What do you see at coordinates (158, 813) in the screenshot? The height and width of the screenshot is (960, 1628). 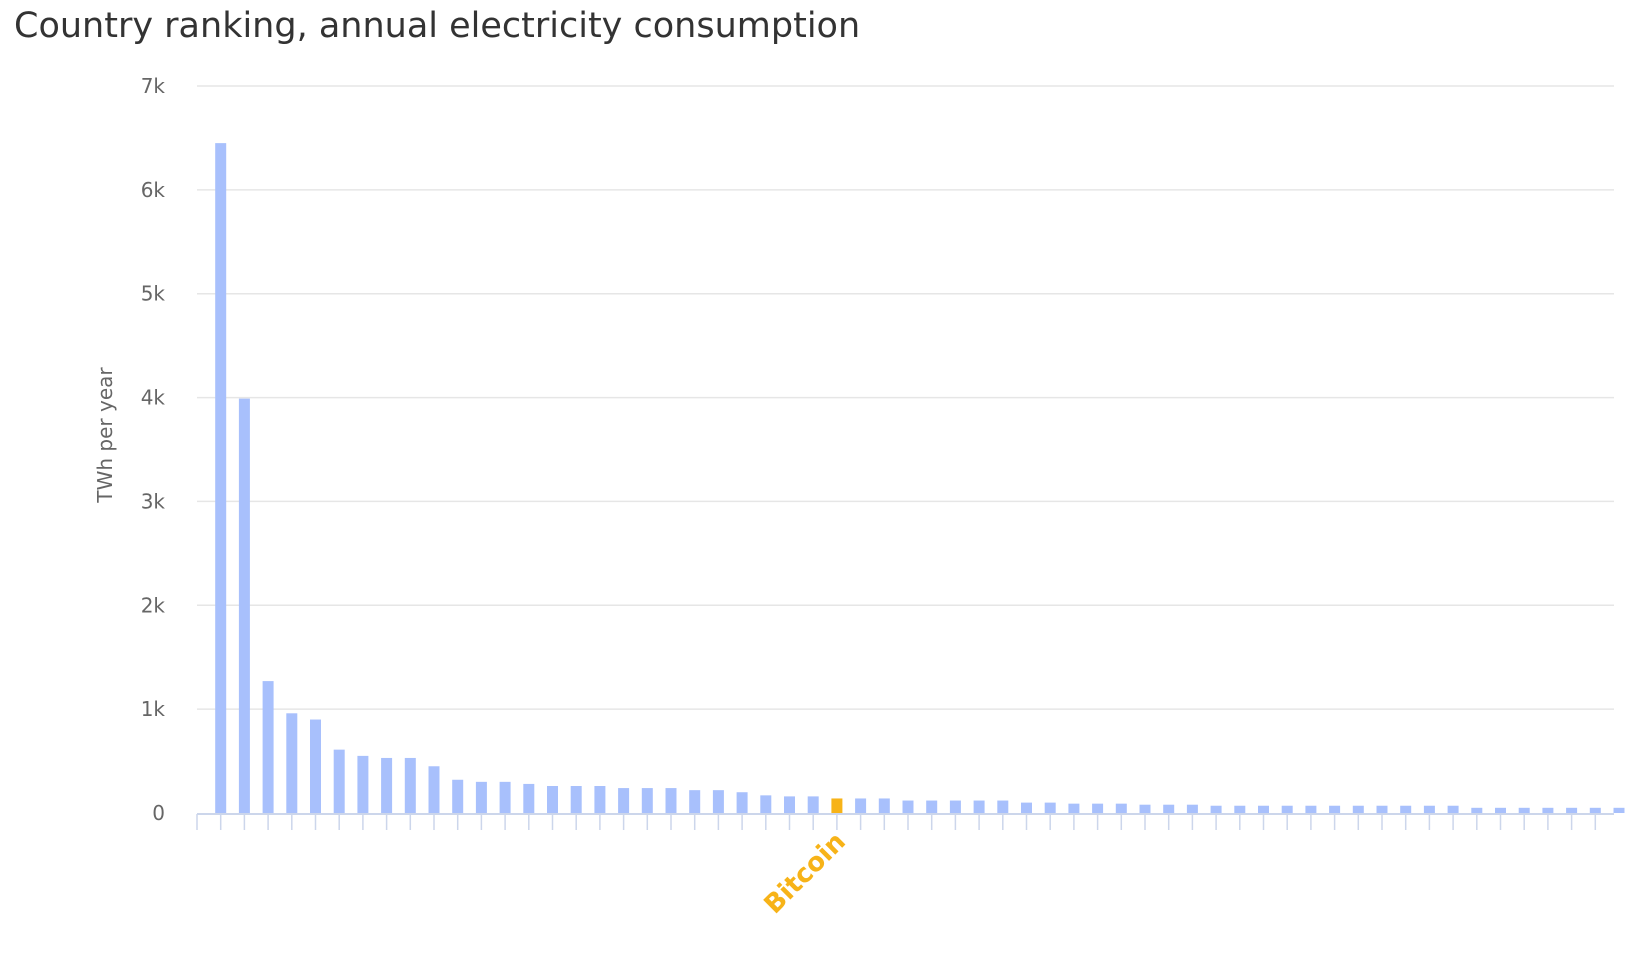 I see `y-tick-label: 0` at bounding box center [158, 813].